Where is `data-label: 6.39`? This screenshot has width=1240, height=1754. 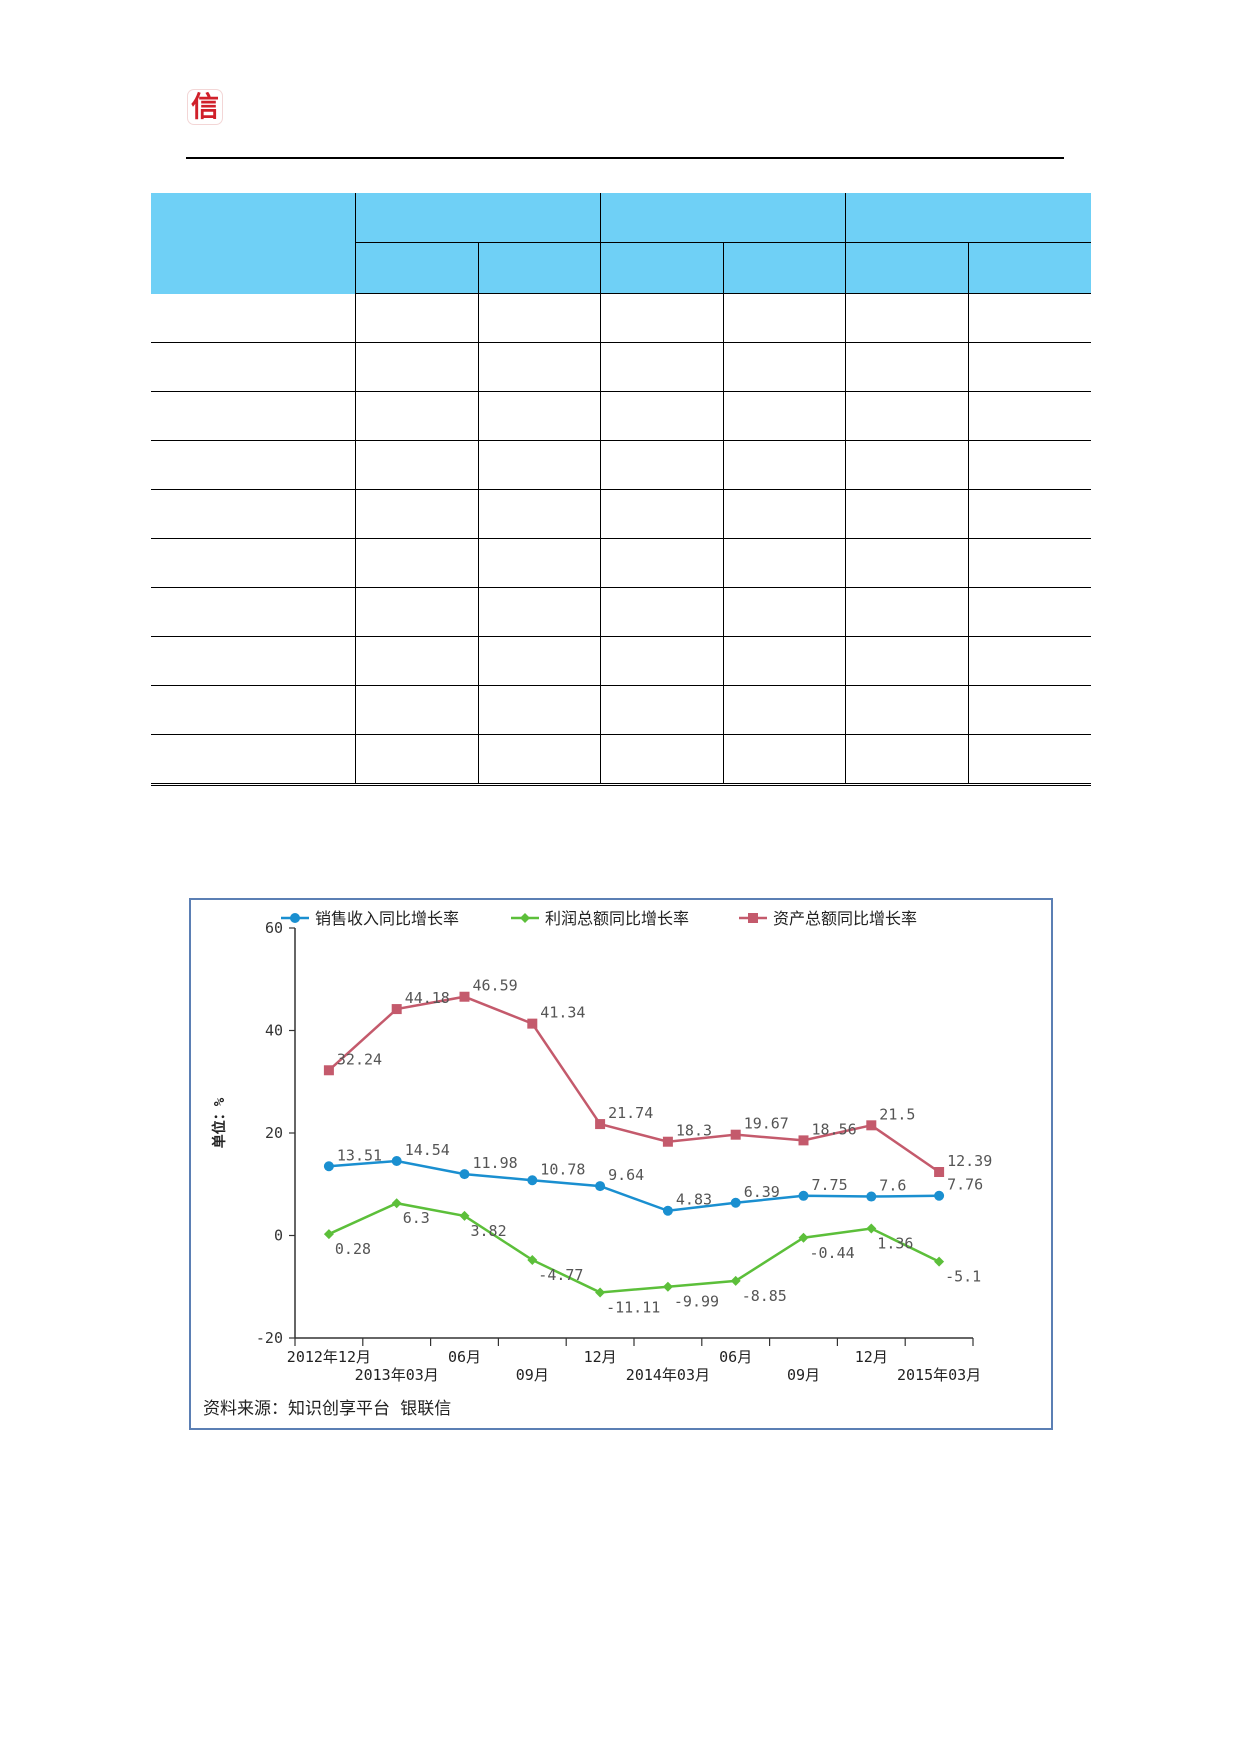 data-label: 6.39 is located at coordinates (762, 1192).